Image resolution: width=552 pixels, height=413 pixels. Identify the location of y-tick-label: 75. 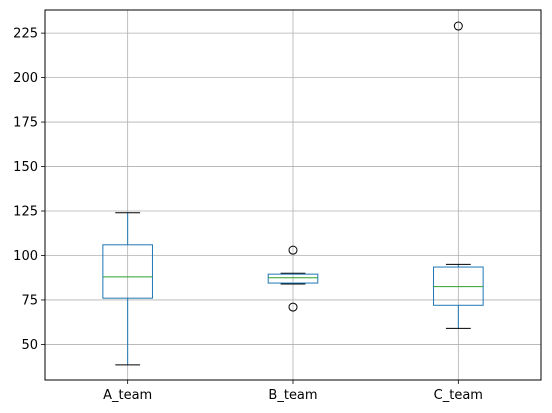
(29, 300).